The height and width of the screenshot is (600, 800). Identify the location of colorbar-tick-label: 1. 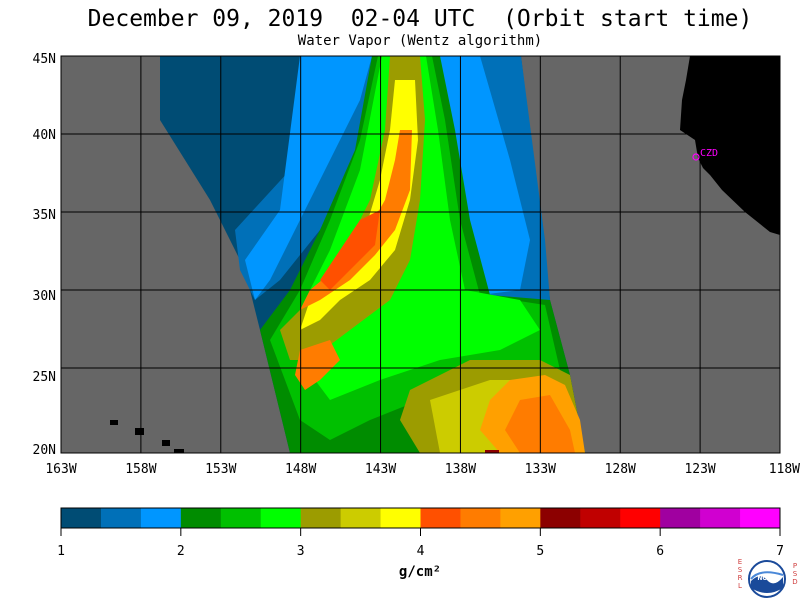
(61, 551).